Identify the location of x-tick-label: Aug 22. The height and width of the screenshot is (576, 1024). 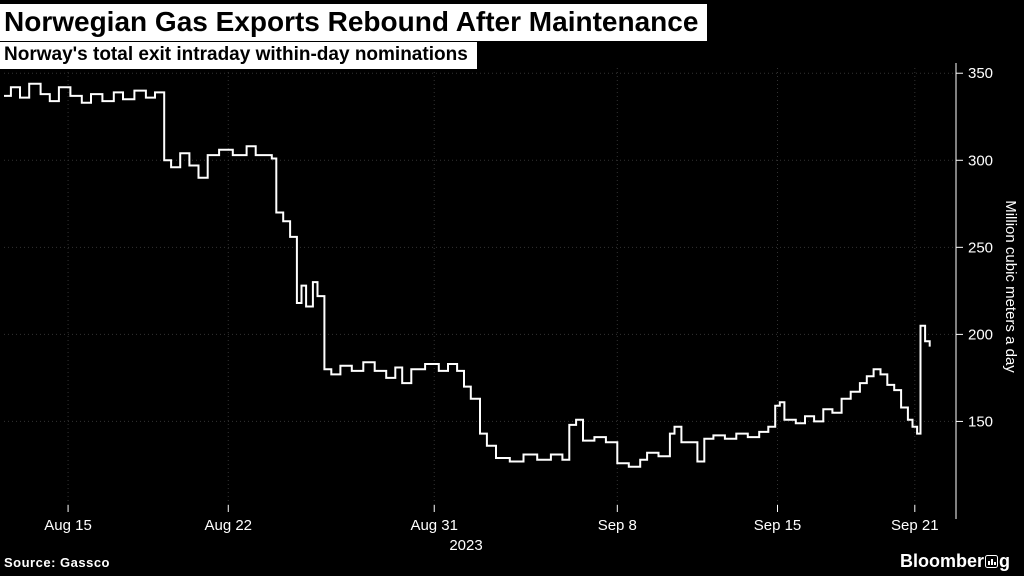
(228, 525).